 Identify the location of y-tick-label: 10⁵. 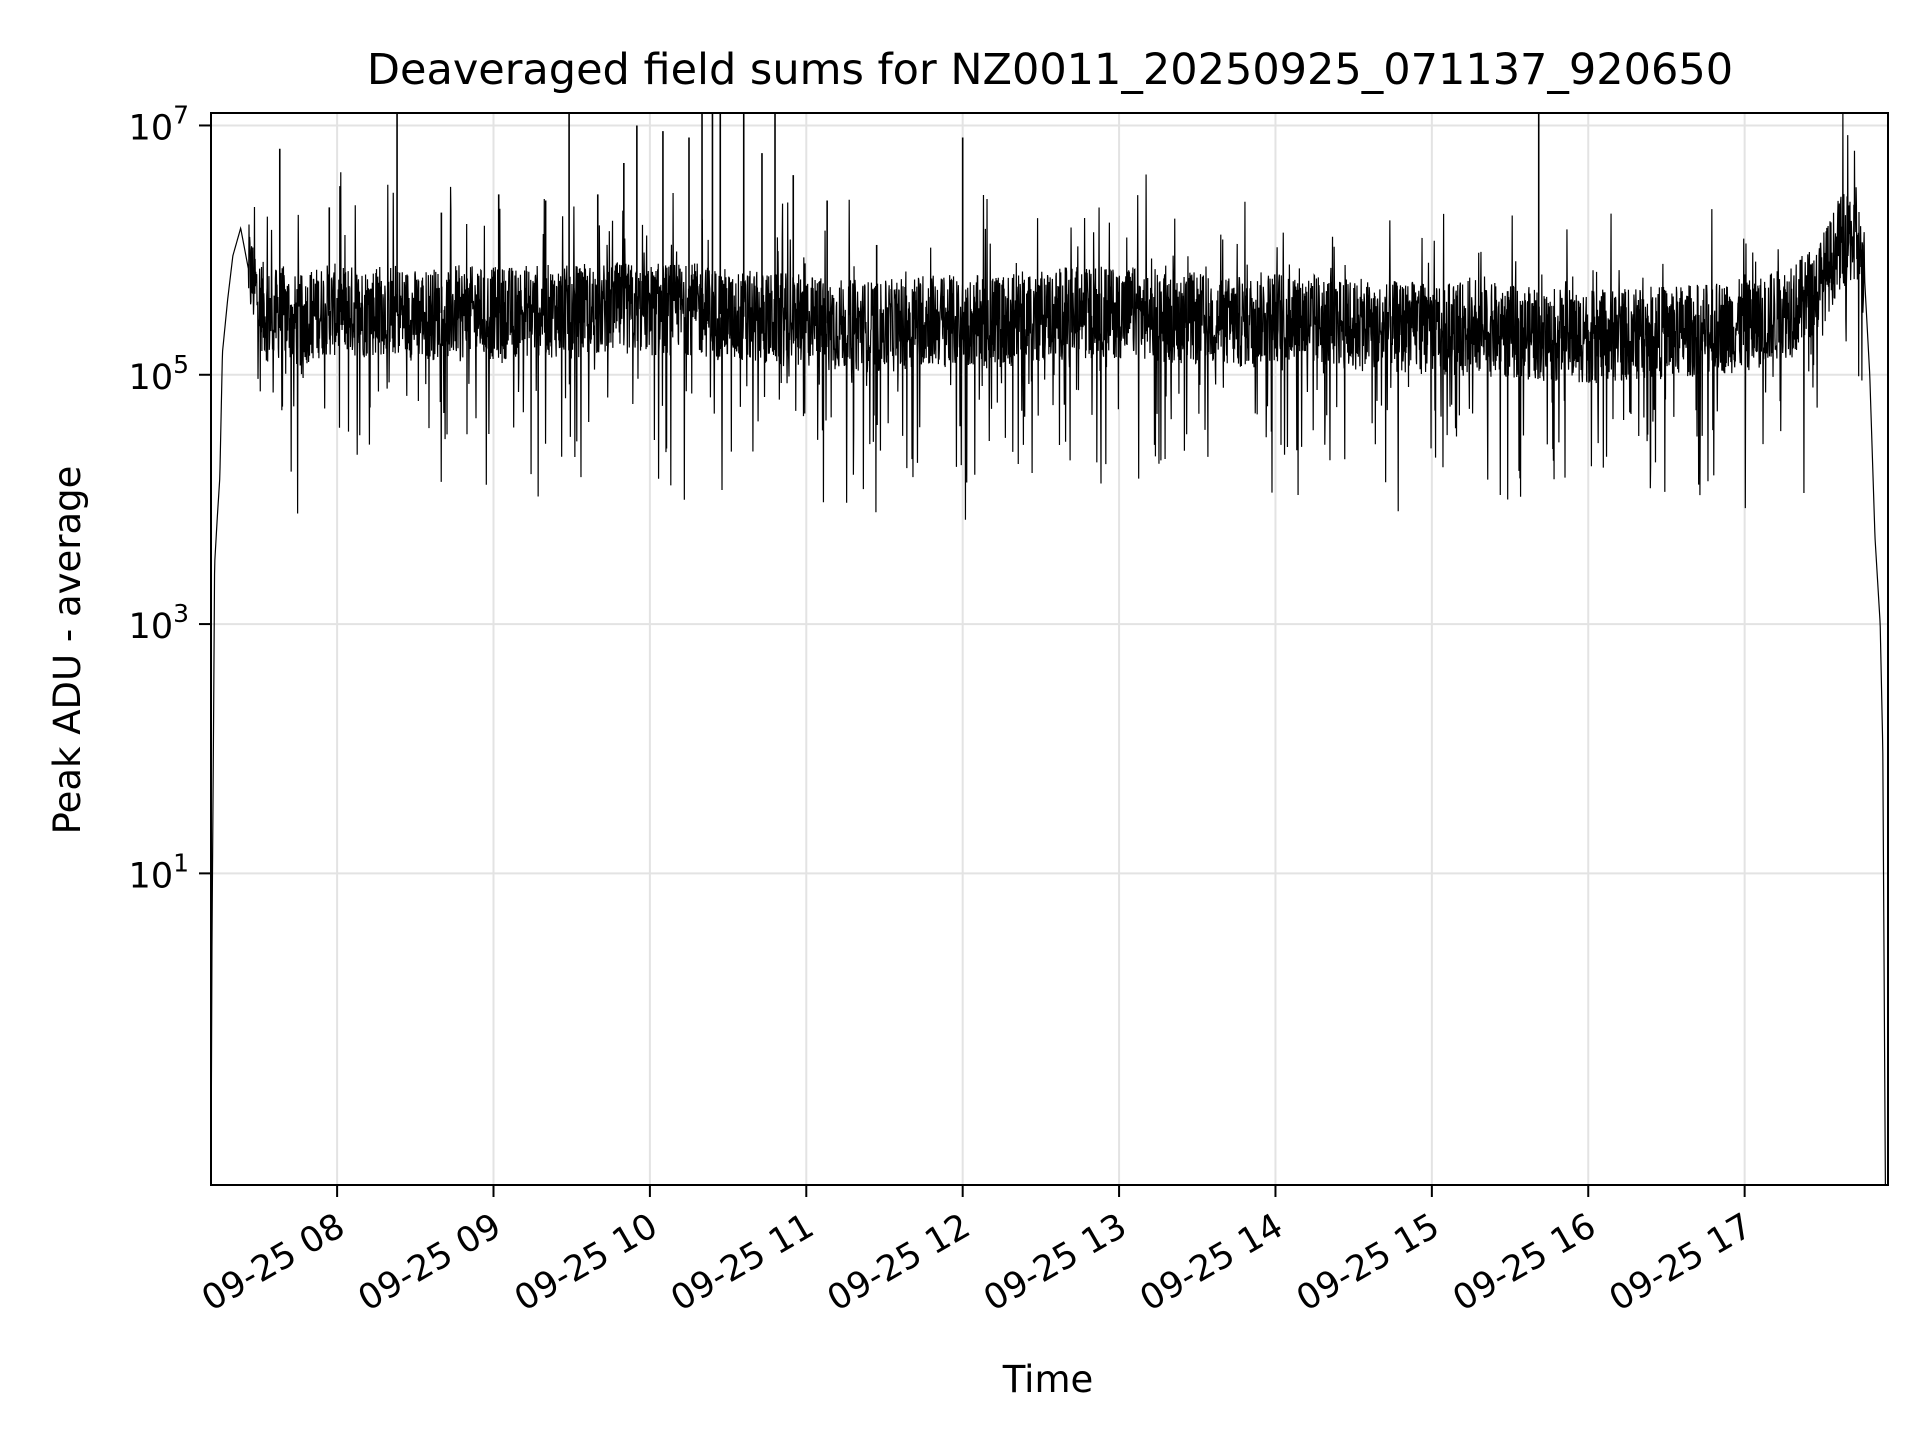
(159, 374).